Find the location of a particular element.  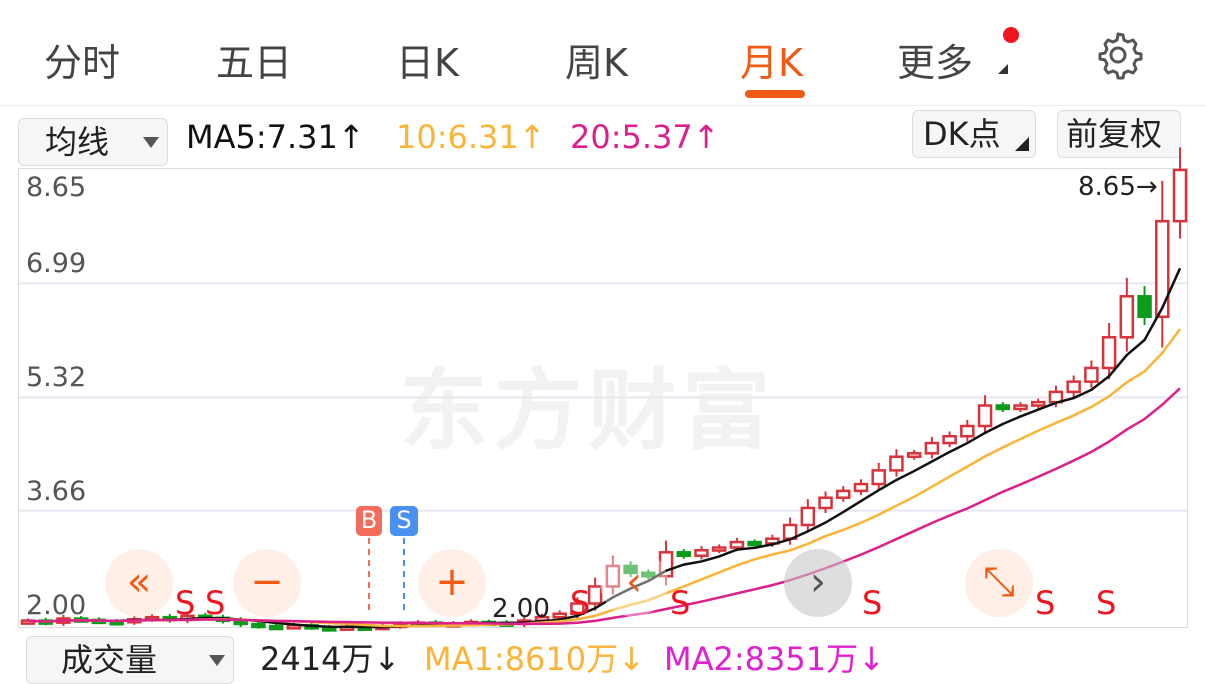

y-label: 2.00 is located at coordinates (56, 605).